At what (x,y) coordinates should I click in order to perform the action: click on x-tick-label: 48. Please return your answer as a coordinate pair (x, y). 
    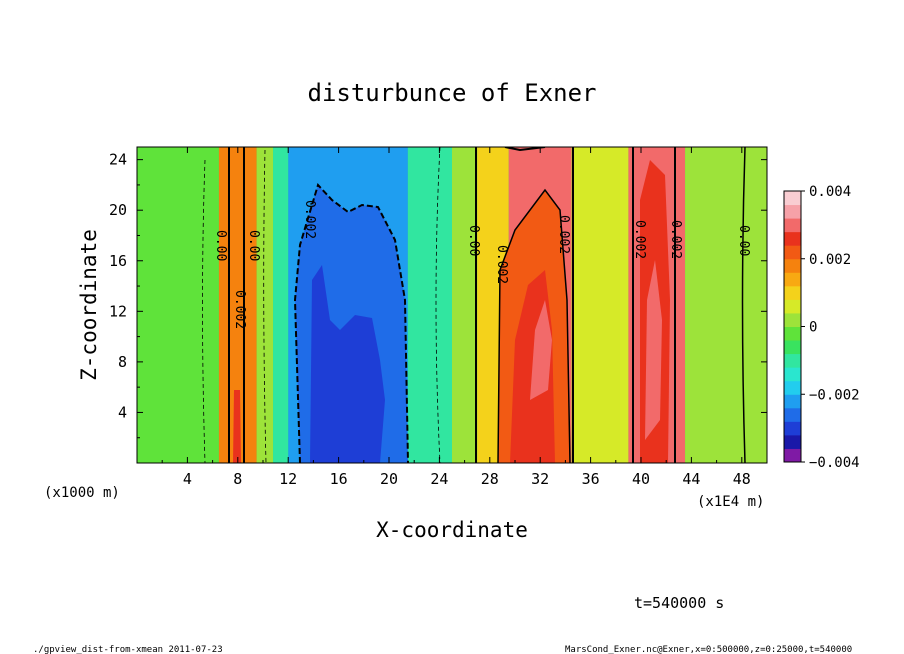
    Looking at the image, I should click on (742, 479).